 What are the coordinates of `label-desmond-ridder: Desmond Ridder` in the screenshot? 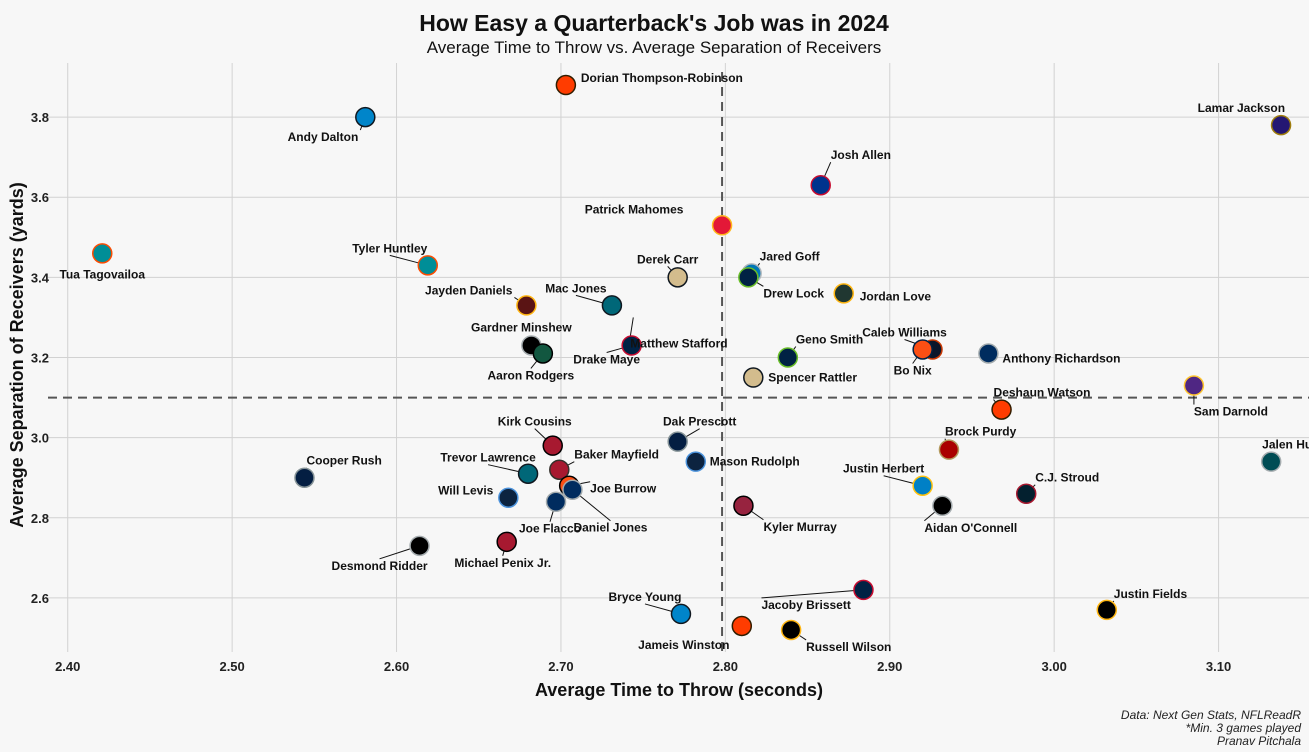 It's located at (380, 566).